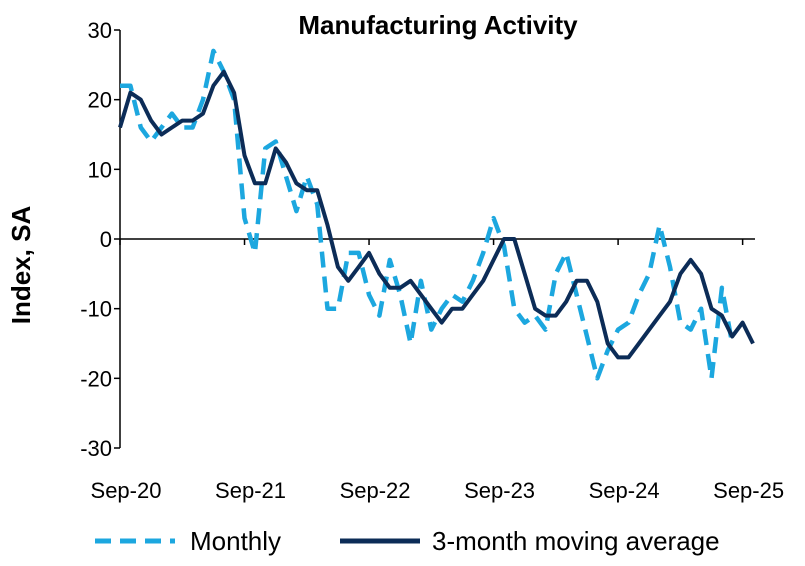 The height and width of the screenshot is (566, 805). I want to click on y-tick-label: -20, so click(96, 378).